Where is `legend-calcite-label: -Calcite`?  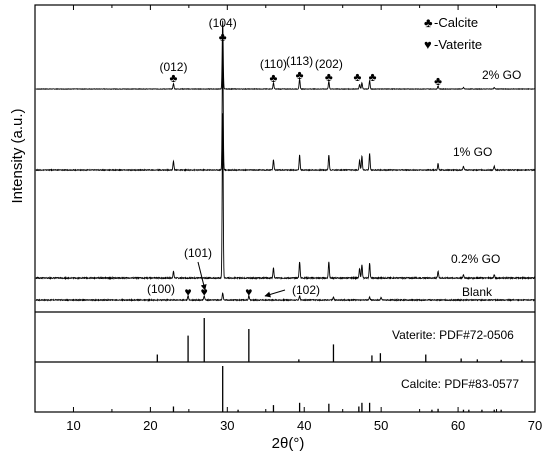 legend-calcite-label: -Calcite is located at coordinates (456, 22).